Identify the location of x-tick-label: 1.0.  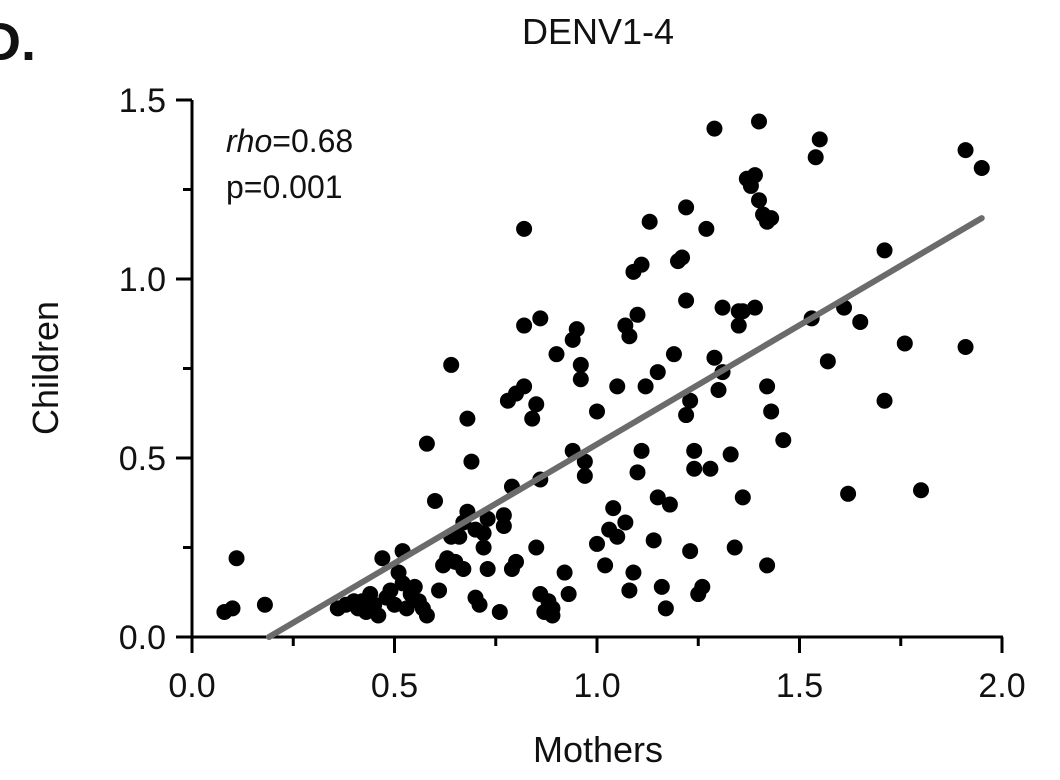
(596, 686).